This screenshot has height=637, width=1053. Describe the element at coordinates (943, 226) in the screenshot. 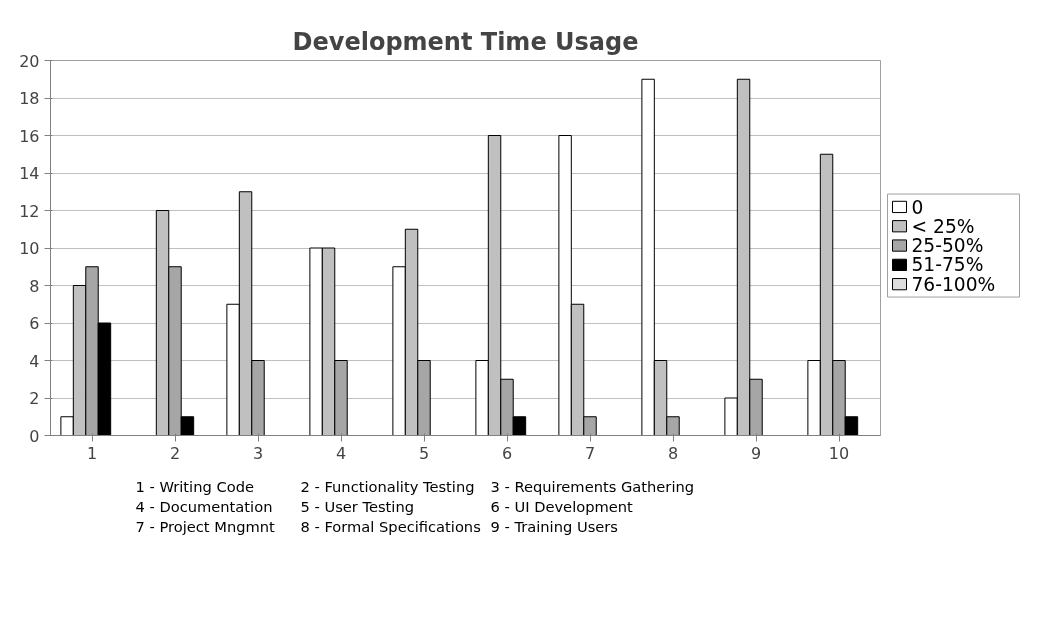

I see `legend-label: < 25%` at that location.